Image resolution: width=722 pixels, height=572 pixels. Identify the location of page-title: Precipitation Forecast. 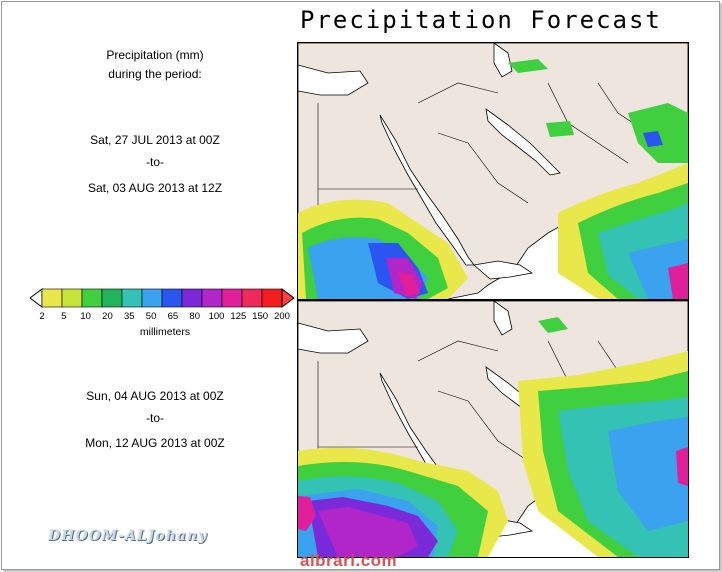
(481, 20).